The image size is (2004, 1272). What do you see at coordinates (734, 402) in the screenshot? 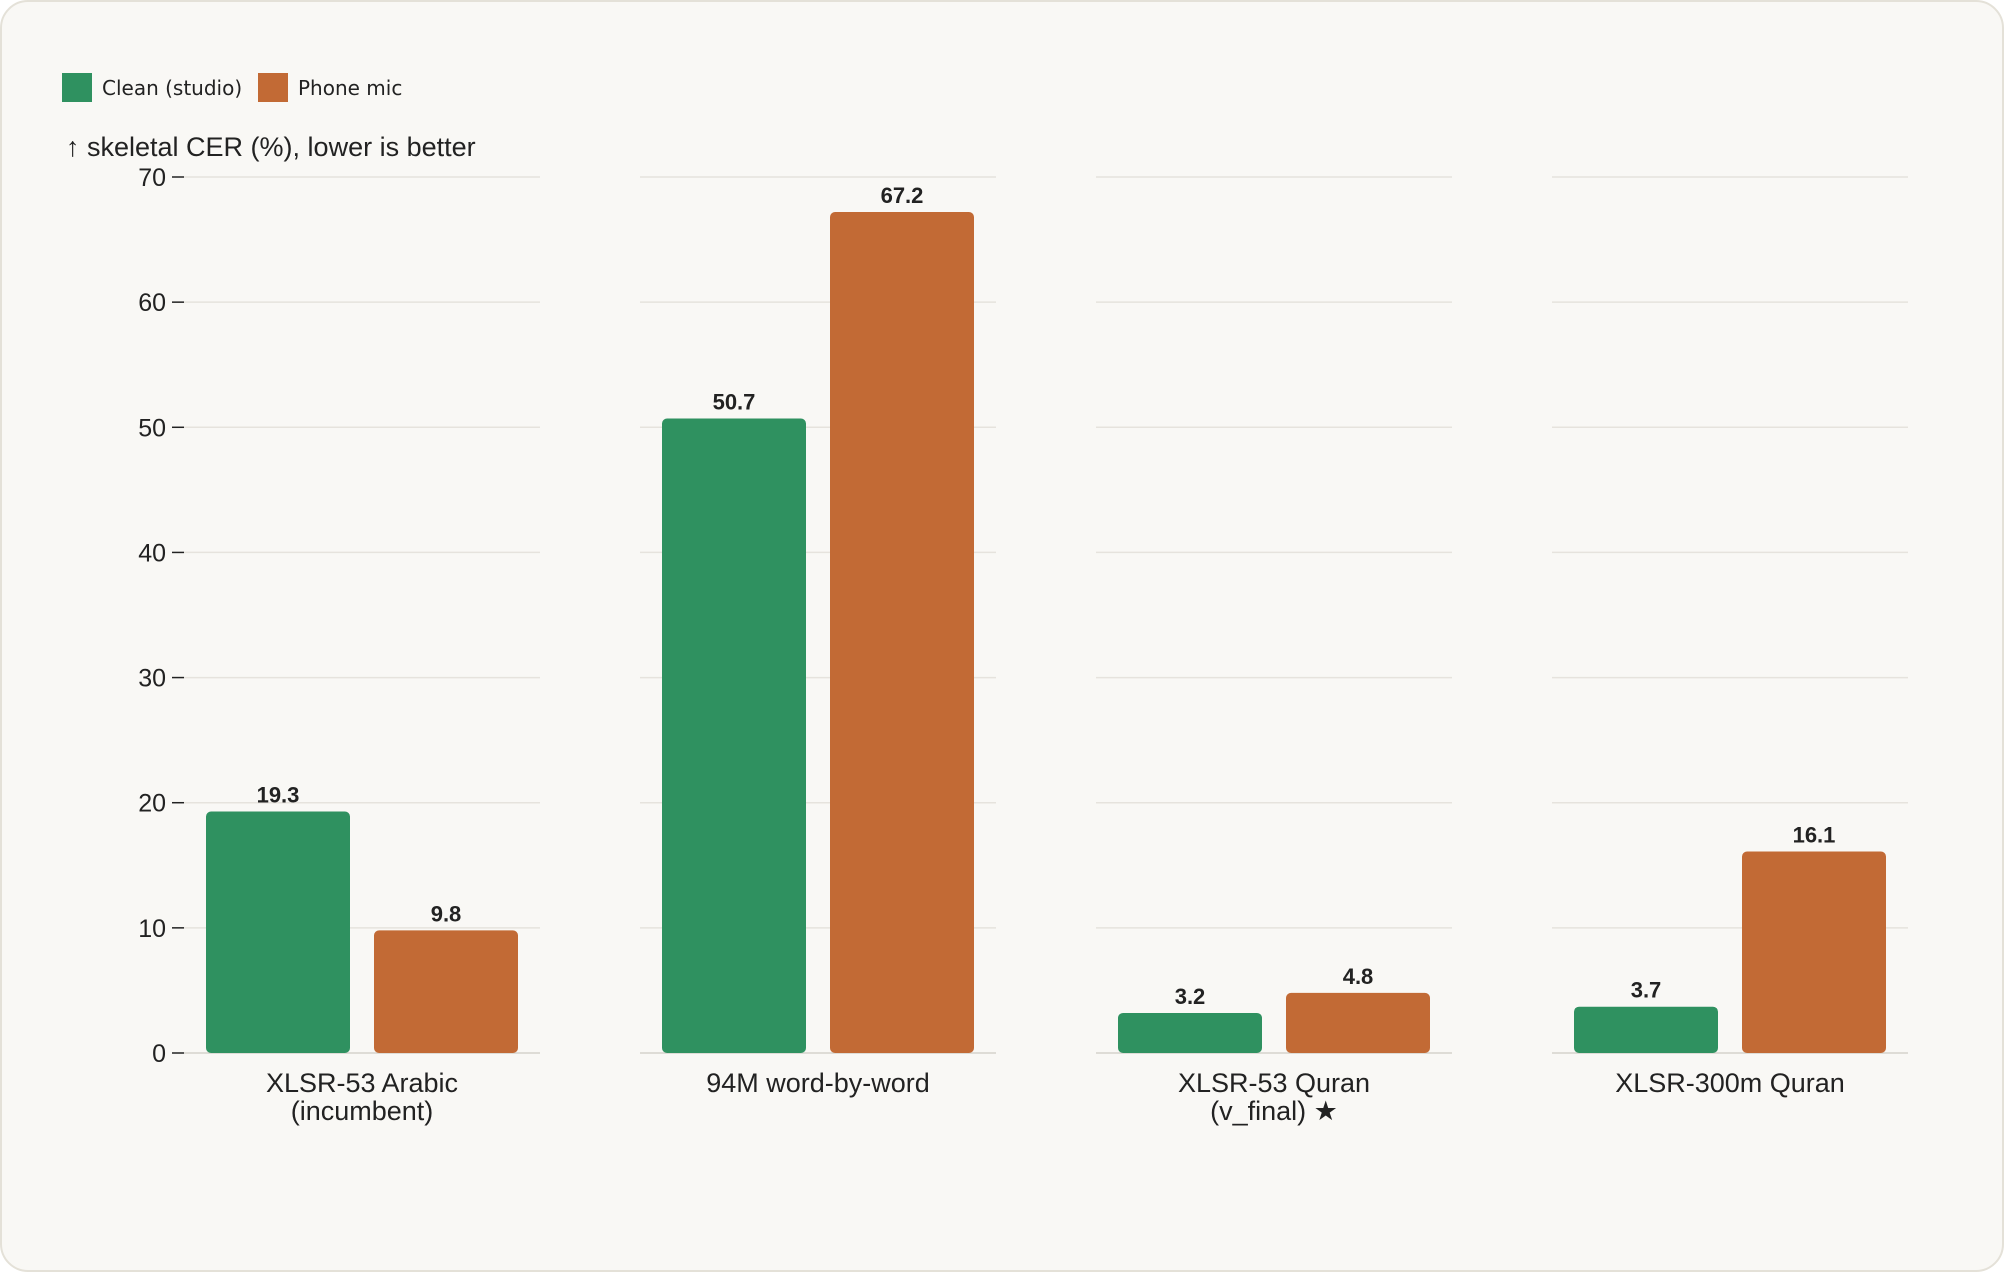
I see `data-label: 50.7` at bounding box center [734, 402].